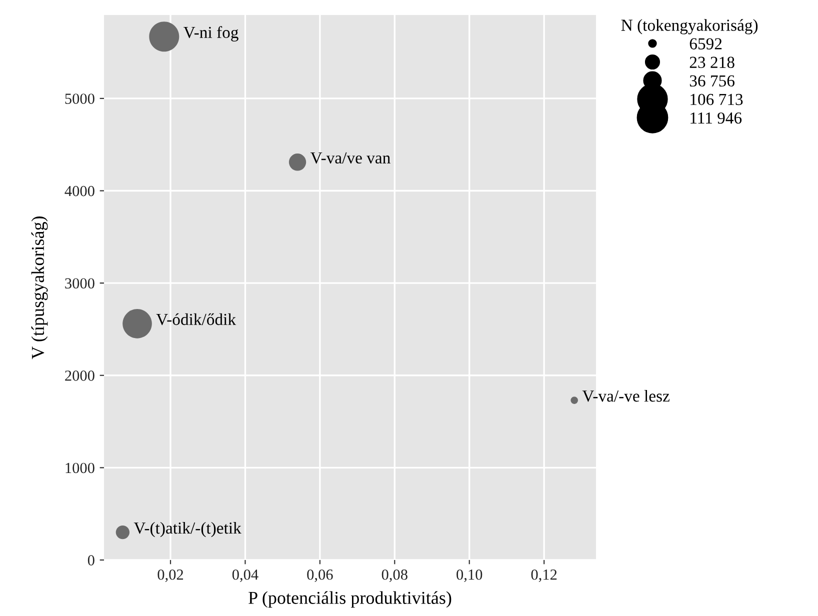  I want to click on y-tick-label: 5000, so click(79, 99).